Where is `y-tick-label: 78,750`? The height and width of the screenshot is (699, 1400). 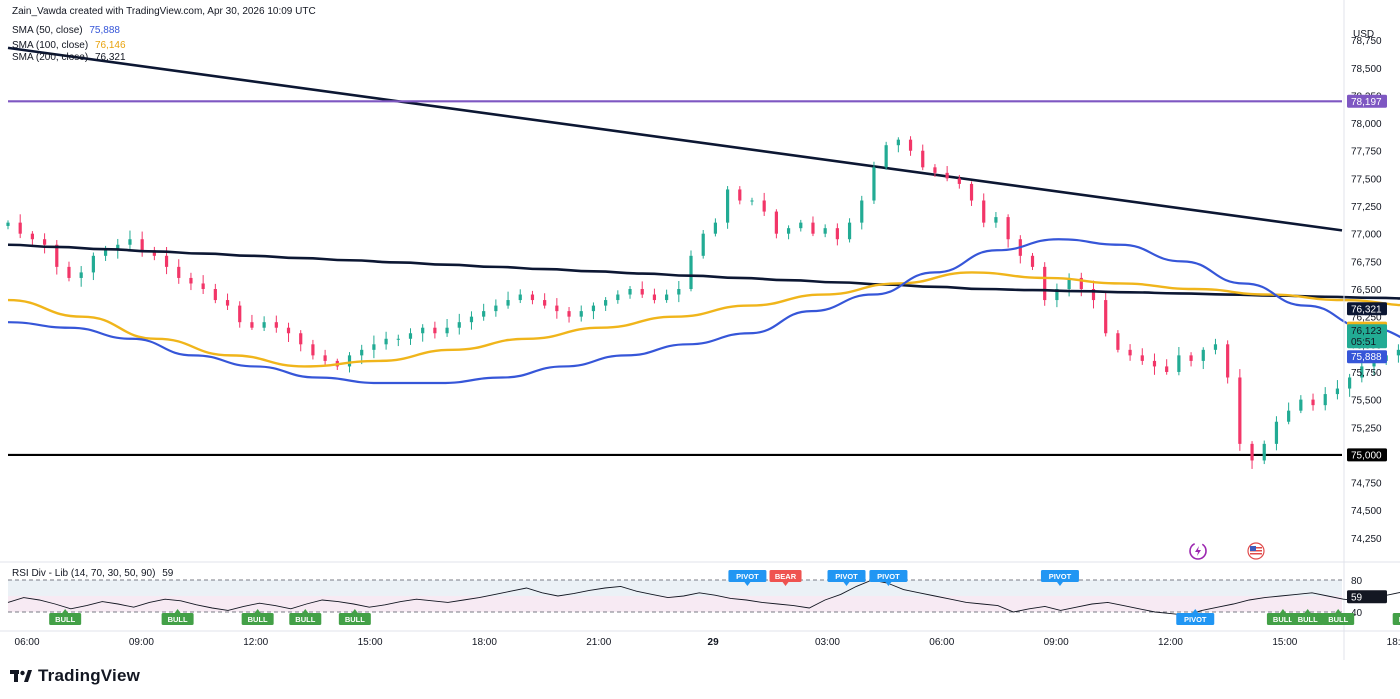 y-tick-label: 78,750 is located at coordinates (1366, 41).